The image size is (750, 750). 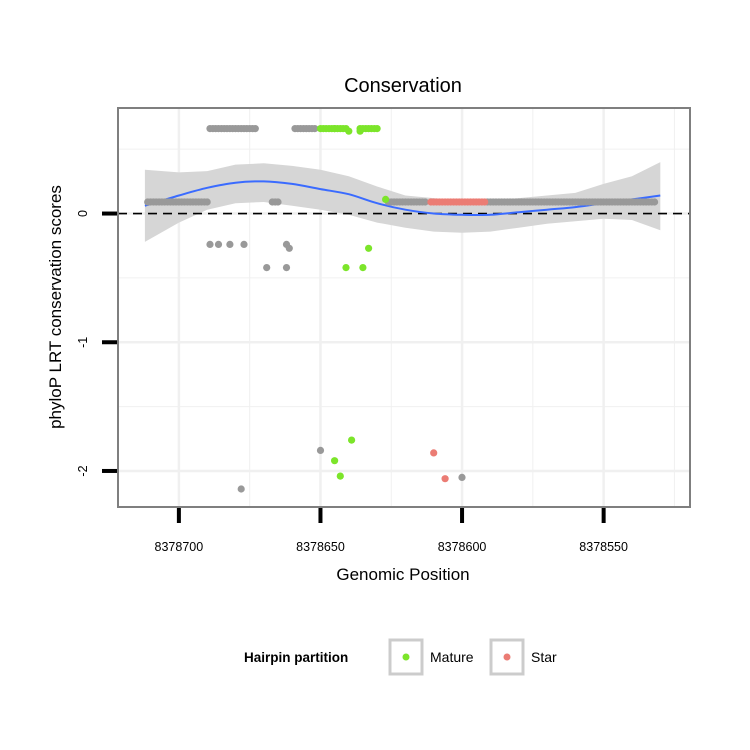 What do you see at coordinates (83, 470) in the screenshot?
I see `y-tick-label: -2` at bounding box center [83, 470].